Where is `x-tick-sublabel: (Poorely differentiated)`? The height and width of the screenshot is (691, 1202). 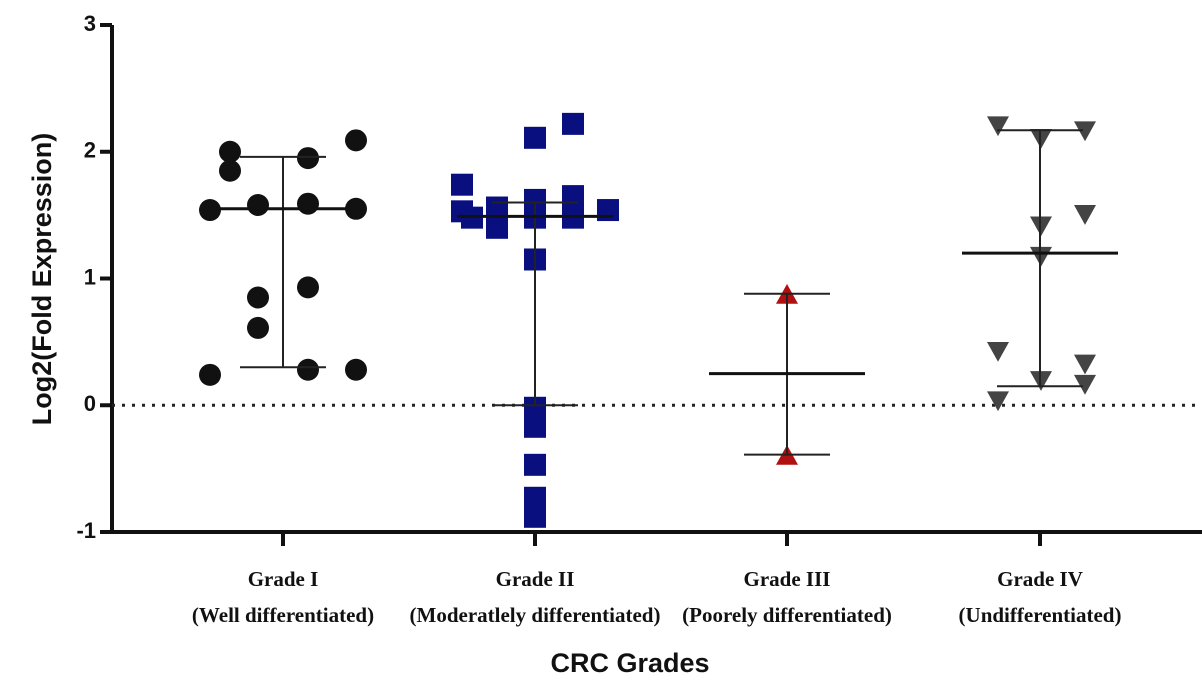
x-tick-sublabel: (Poorely differentiated) is located at coordinates (787, 615).